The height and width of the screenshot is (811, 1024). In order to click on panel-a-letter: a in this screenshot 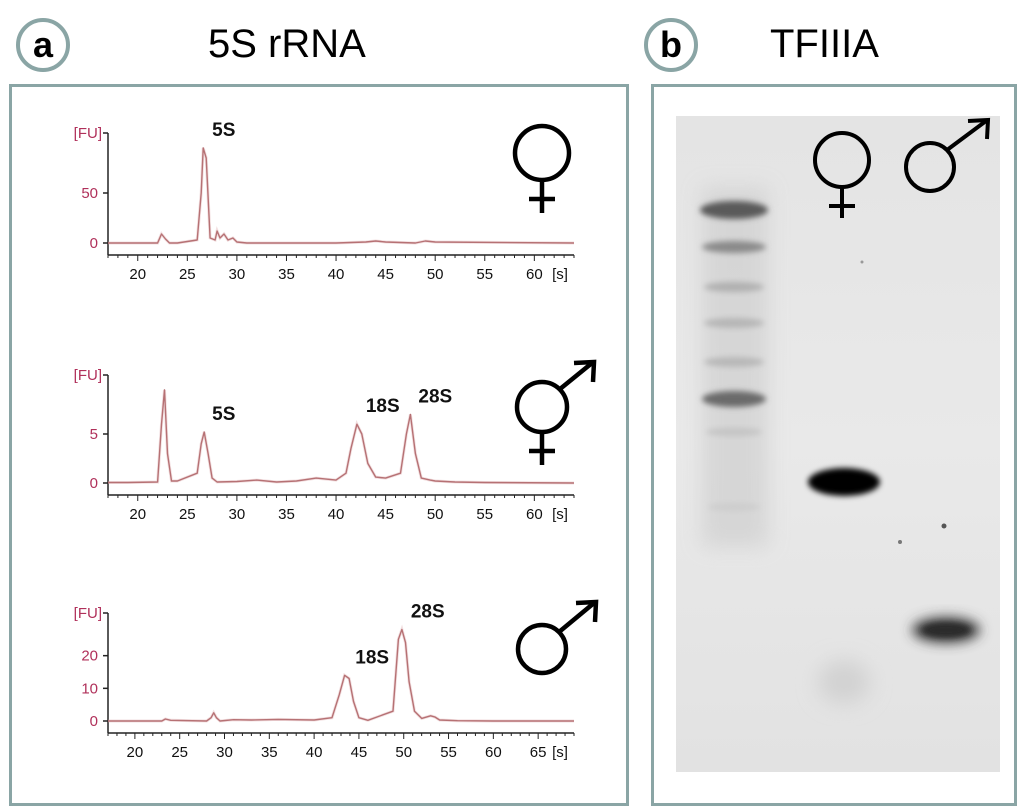, I will do `click(43, 44)`.